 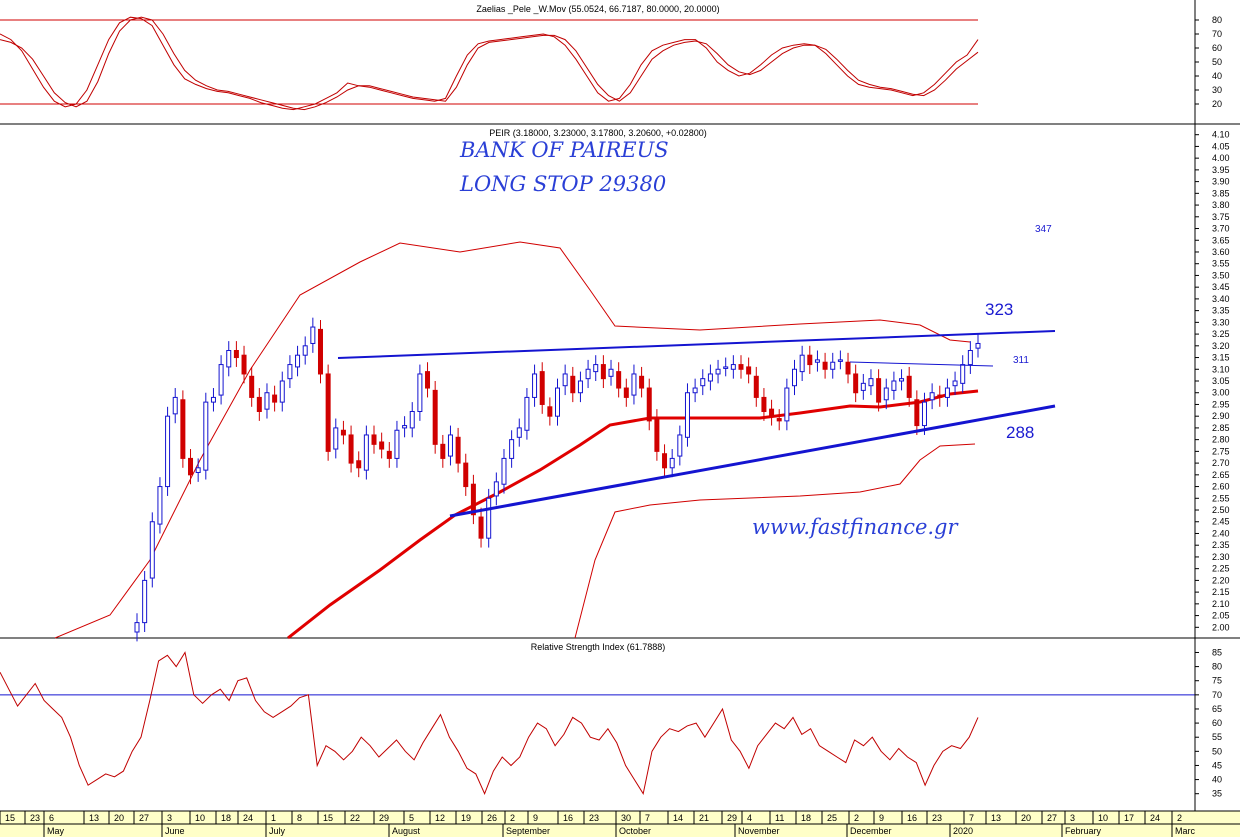 I want to click on x-day-tick-label: 6, so click(x=51, y=818).